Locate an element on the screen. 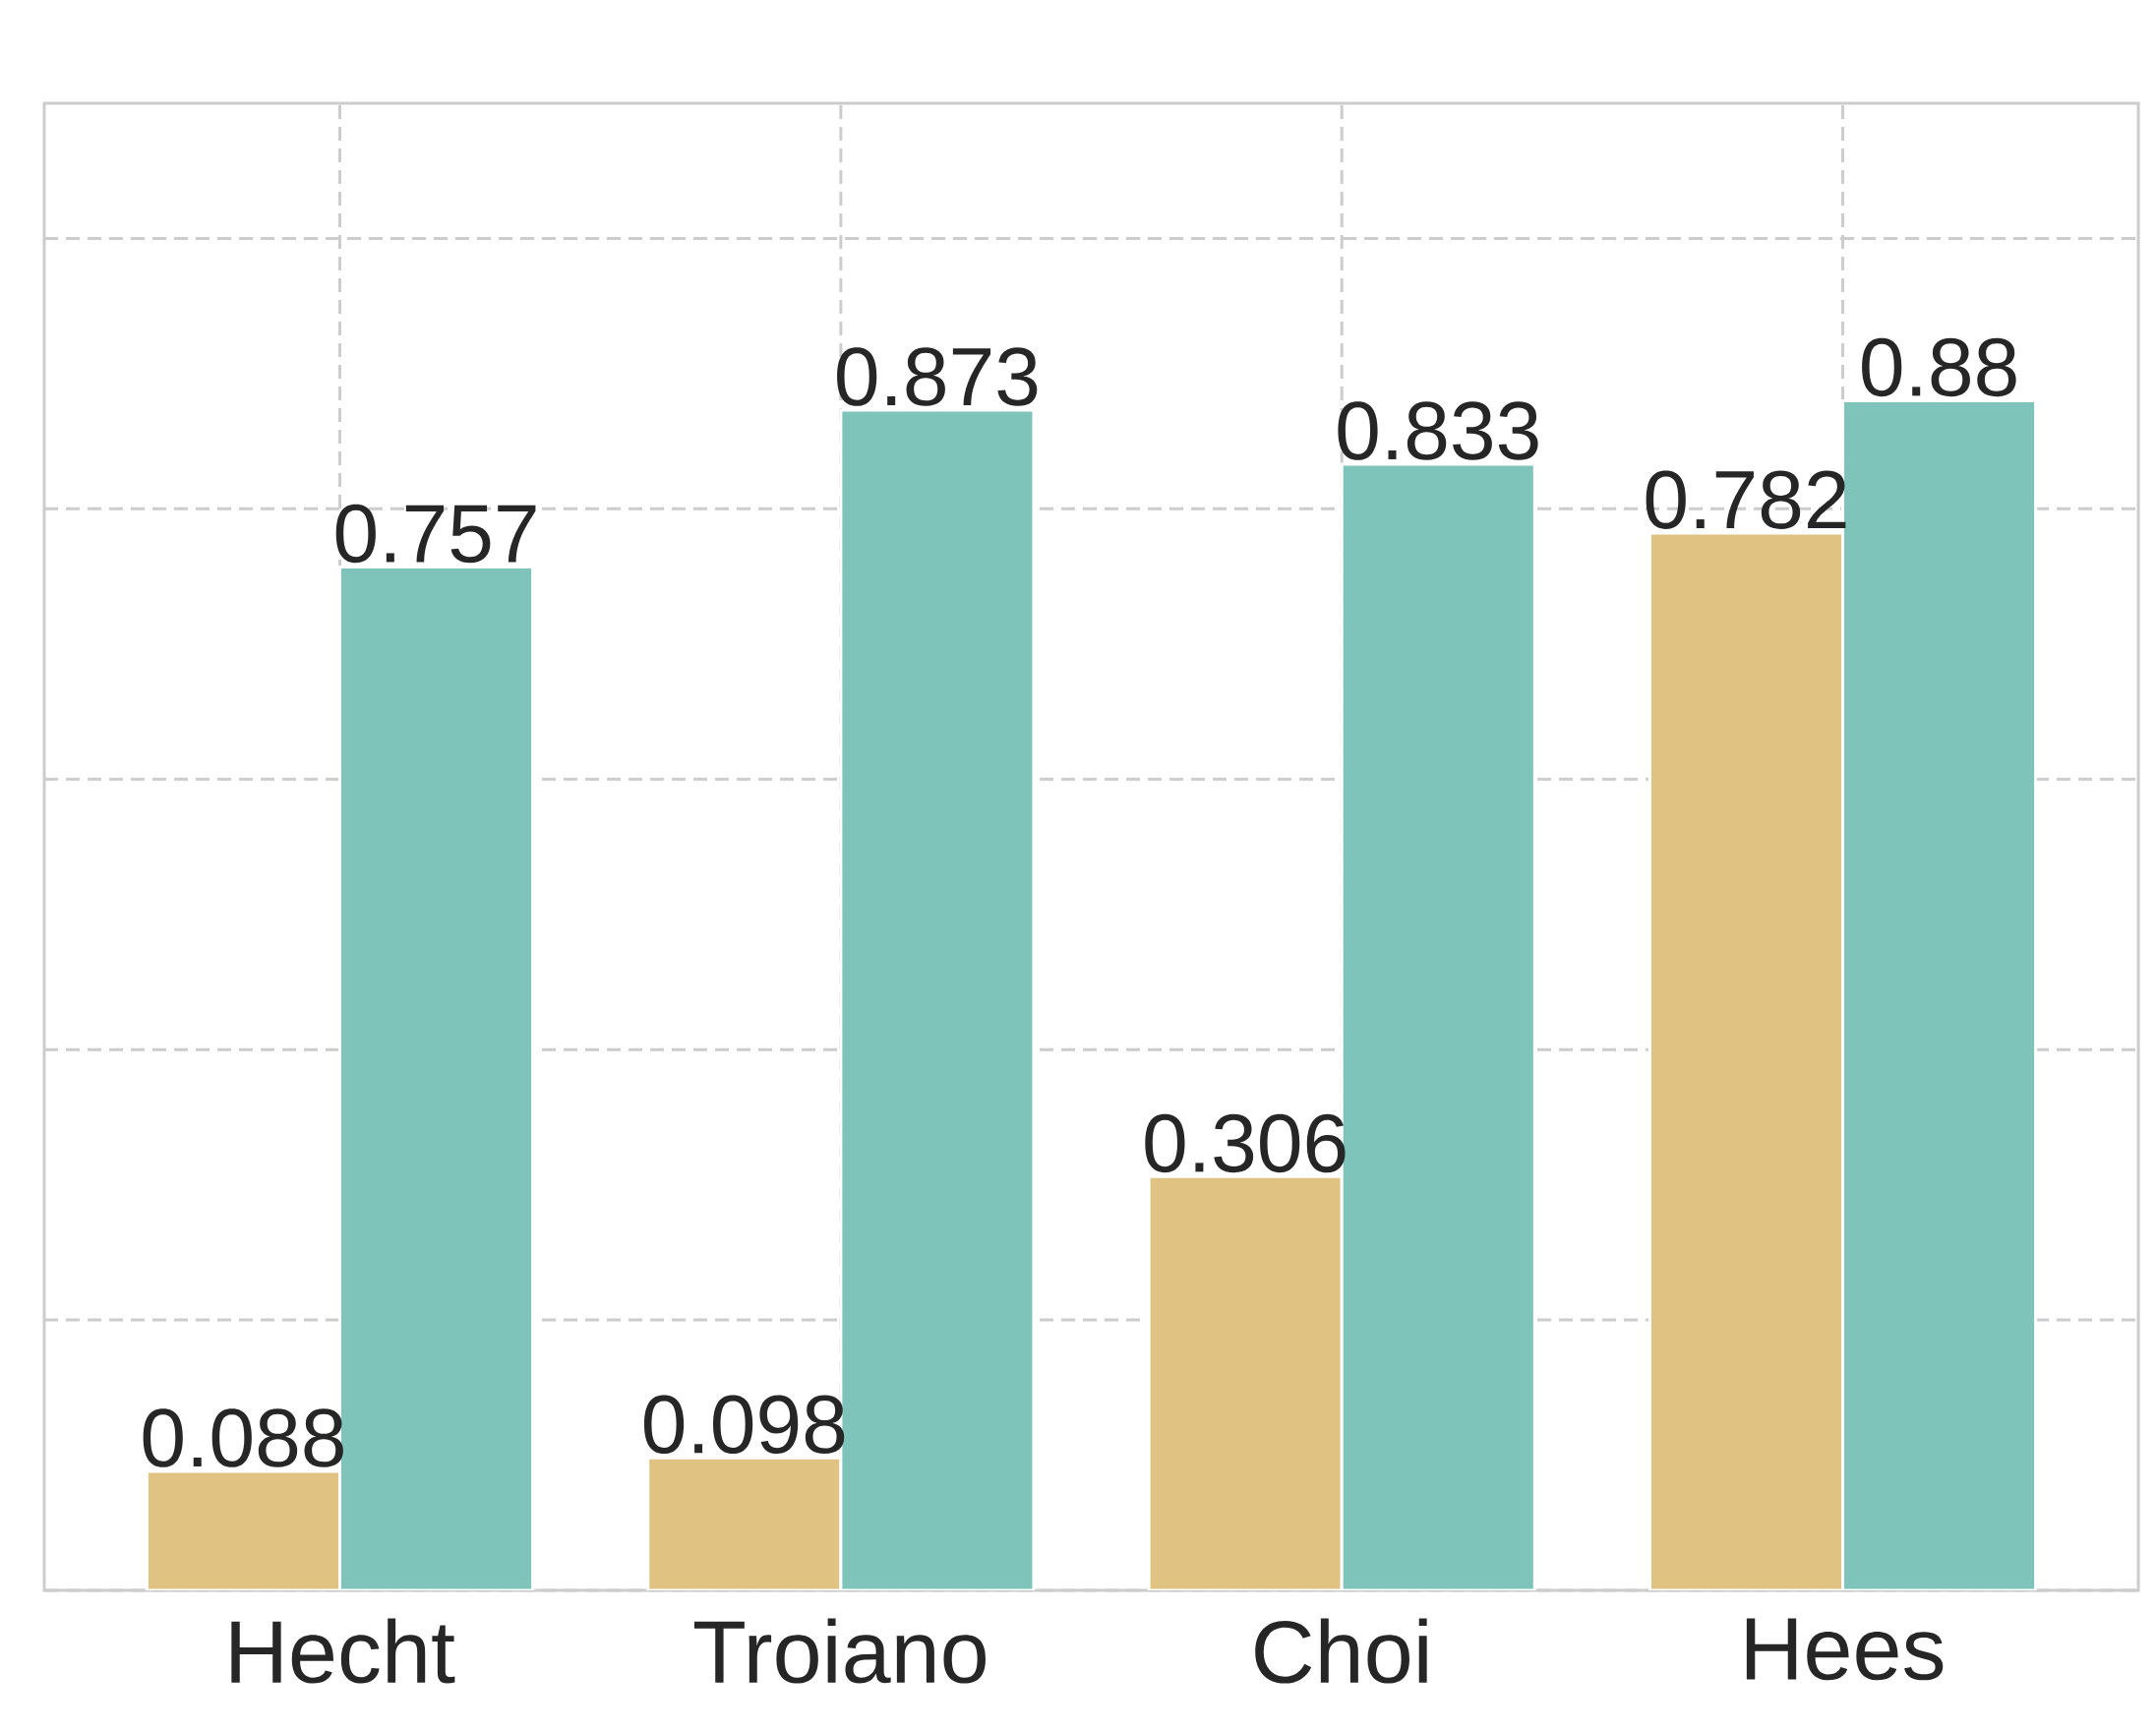 This screenshot has width=2156, height=1732. x-tick-label: Choi is located at coordinates (1341, 1651).